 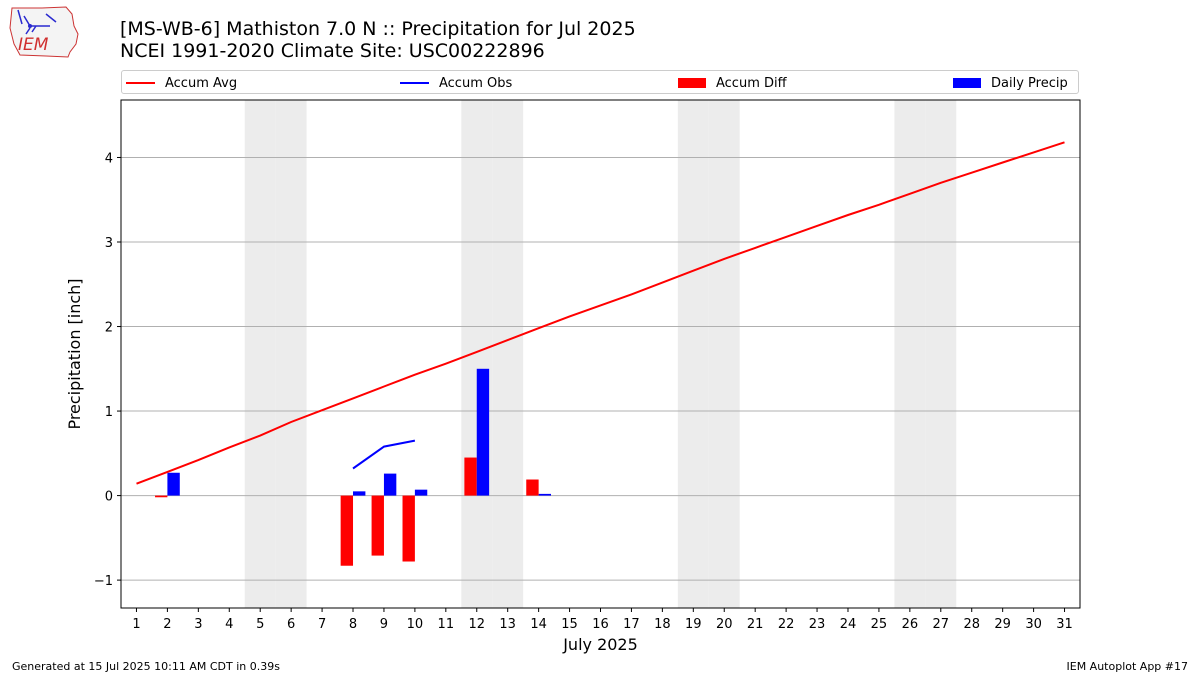 I want to click on ytick-label: 0, so click(x=109, y=497).